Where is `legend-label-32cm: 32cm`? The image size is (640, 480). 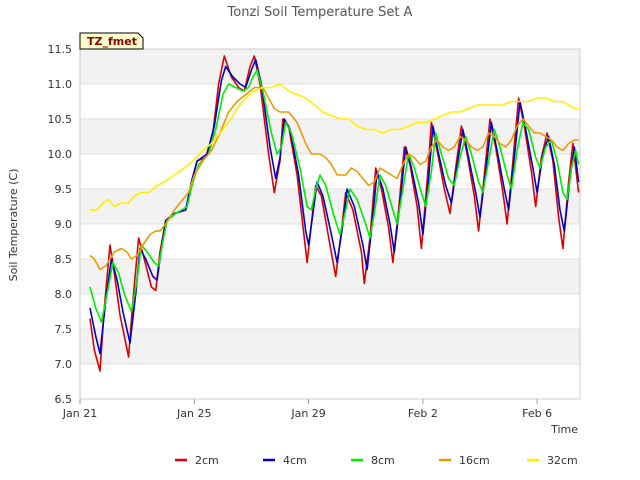 legend-label-32cm: 32cm is located at coordinates (562, 460).